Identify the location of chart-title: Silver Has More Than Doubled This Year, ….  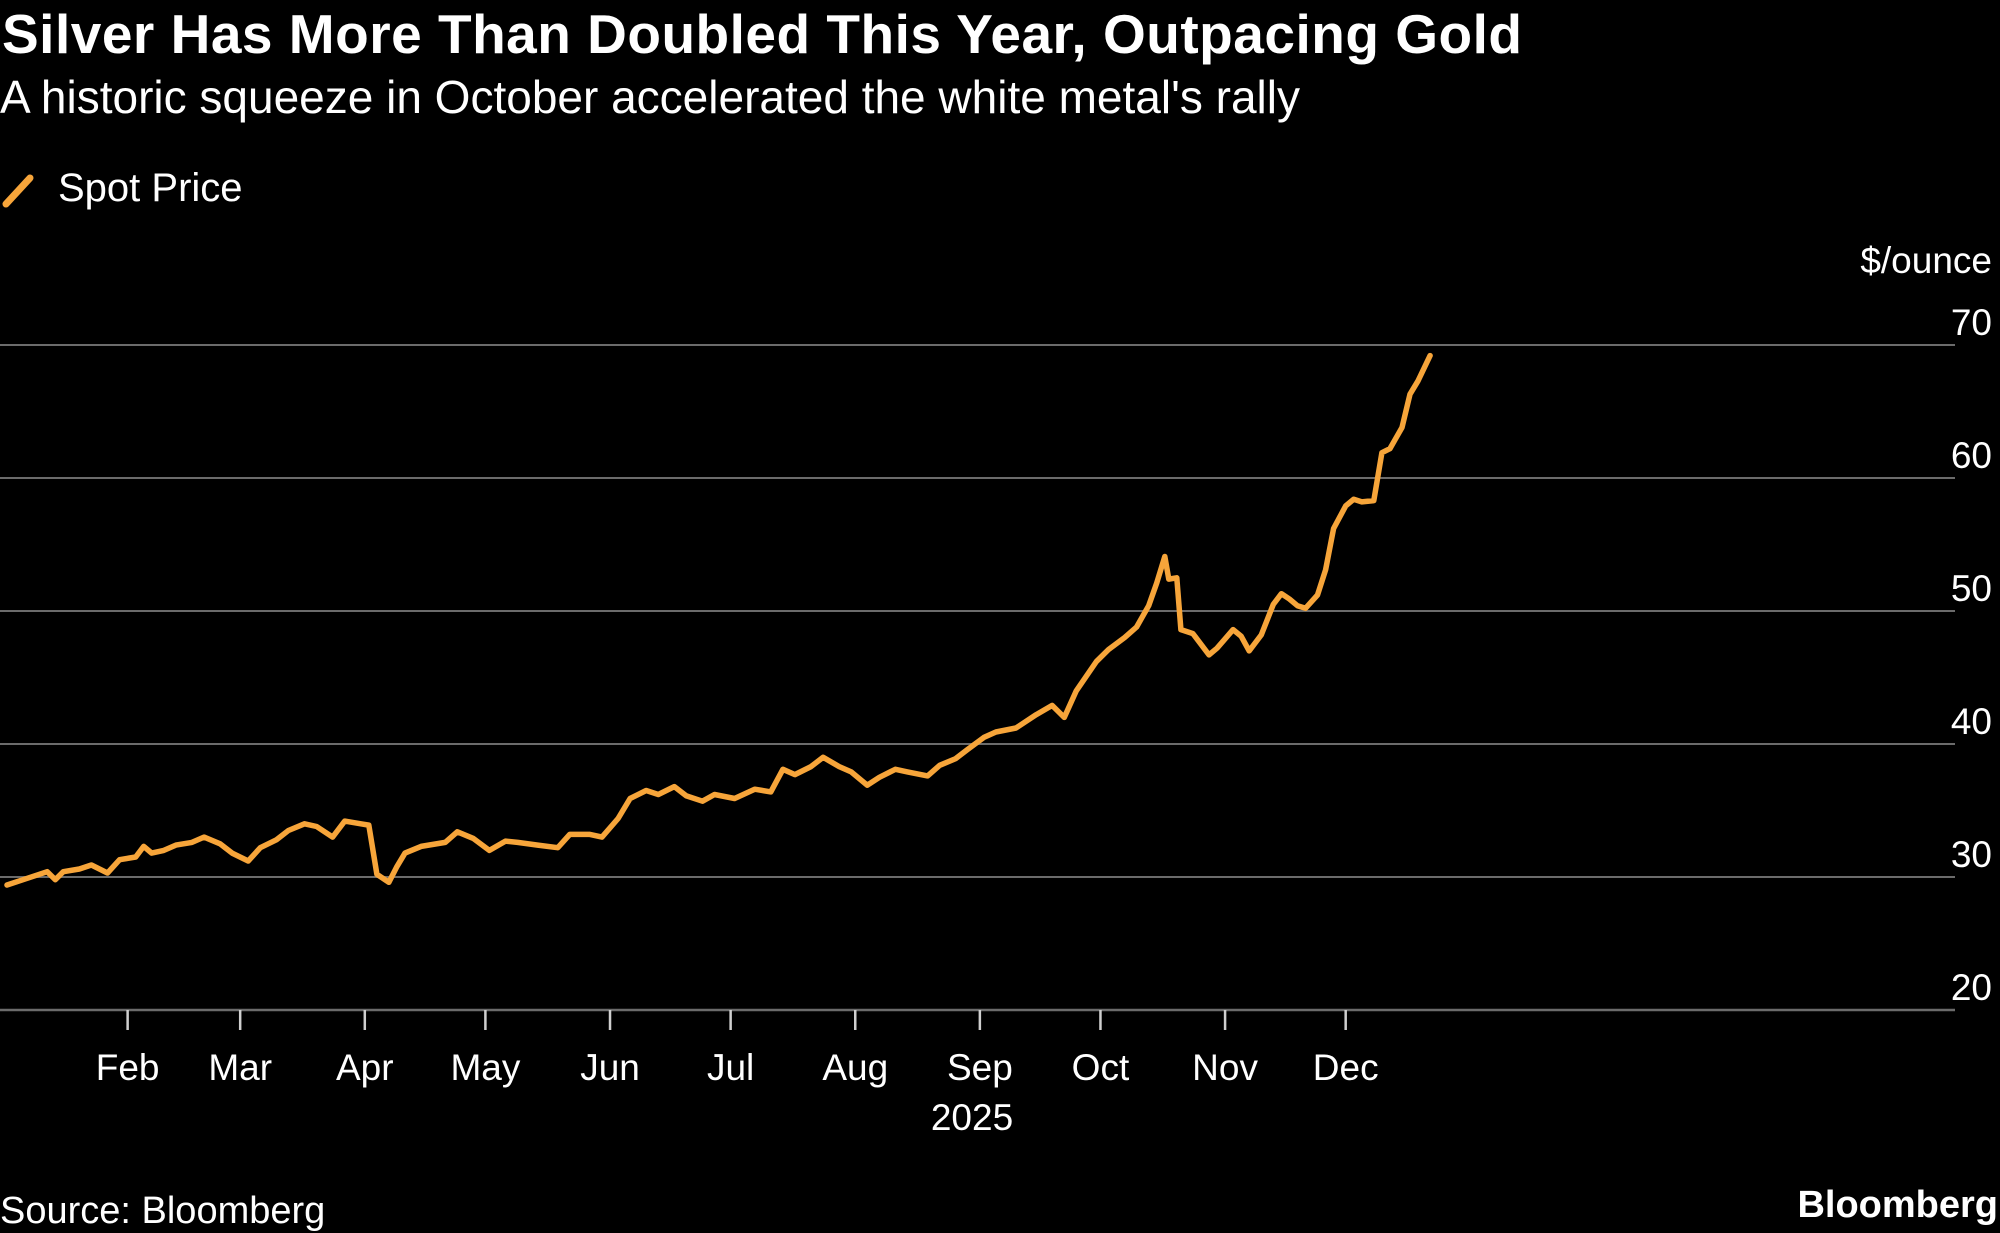
(762, 34).